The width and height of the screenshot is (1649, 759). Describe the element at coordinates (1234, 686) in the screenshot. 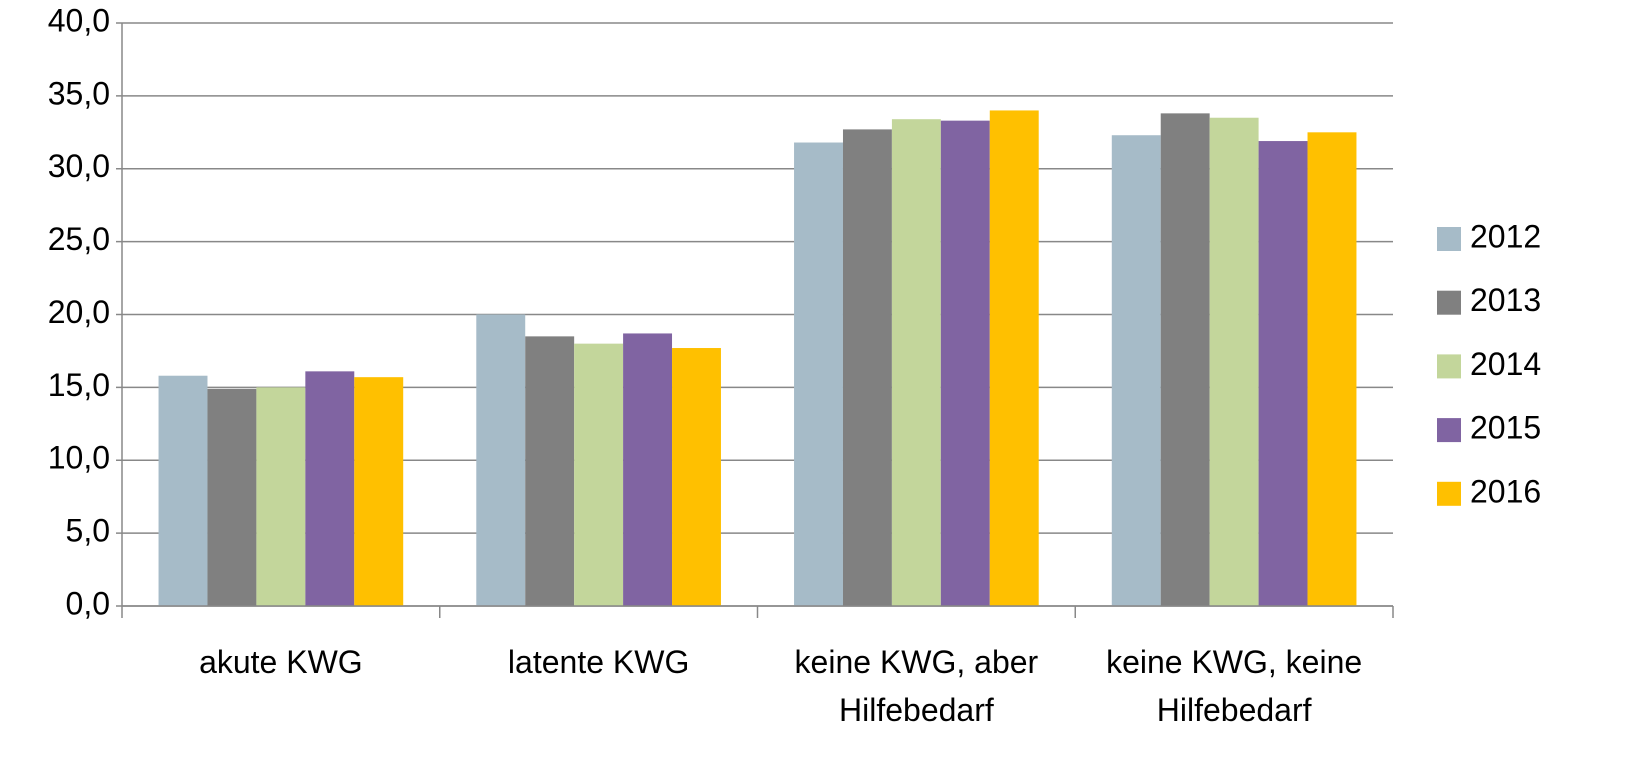

I see `x-tick-label: keine KWG, keine Hilfebedarf` at that location.